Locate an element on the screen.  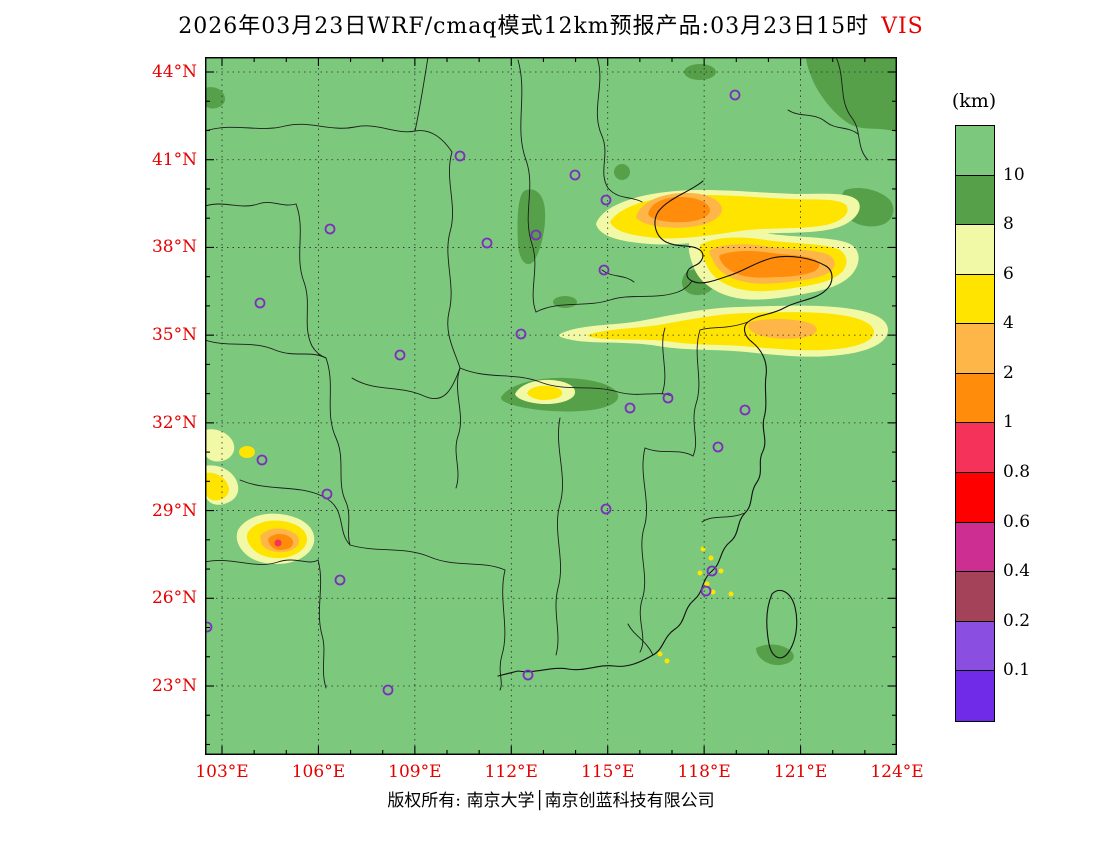
colorbar-tick-label: 0.2 is located at coordinates (1017, 620).